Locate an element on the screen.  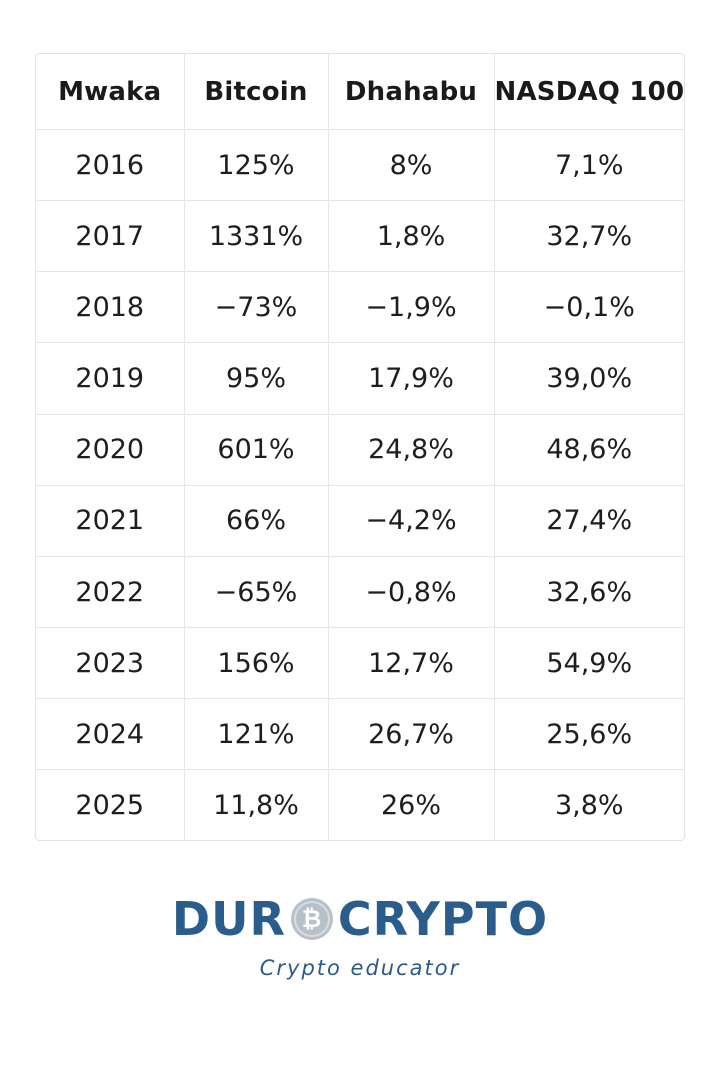
table-row: 2021 66% −4,2% 27,4% is located at coordinates (360, 521).